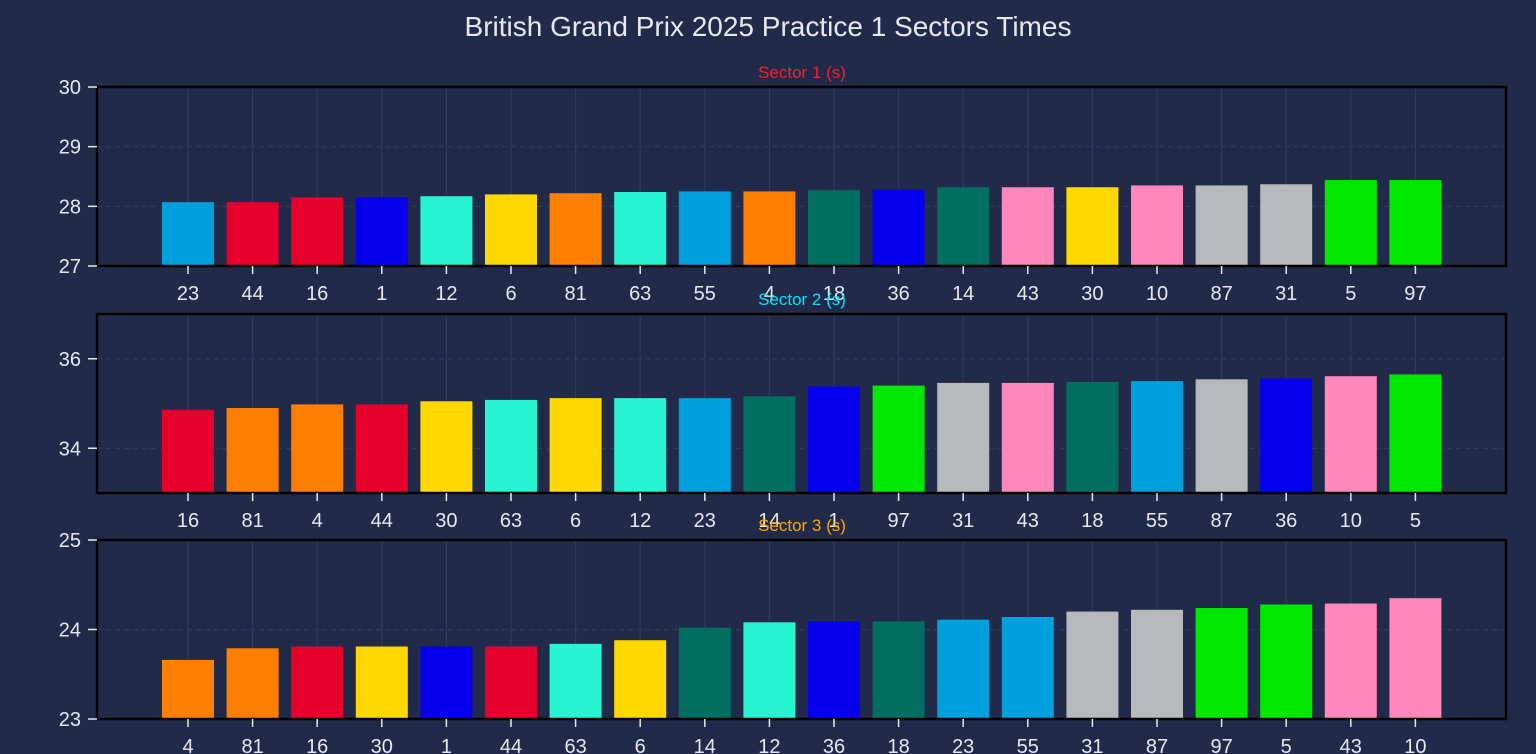 The image size is (1536, 754). What do you see at coordinates (70, 267) in the screenshot?
I see `y-tick-label: 27` at bounding box center [70, 267].